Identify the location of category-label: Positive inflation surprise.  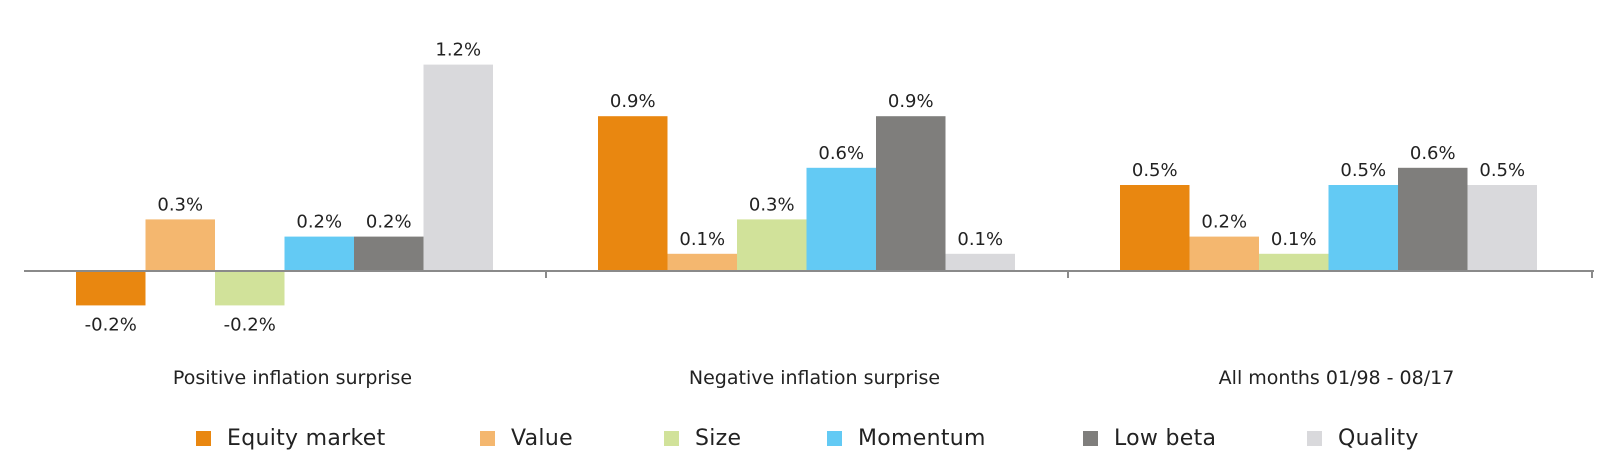
(292, 378).